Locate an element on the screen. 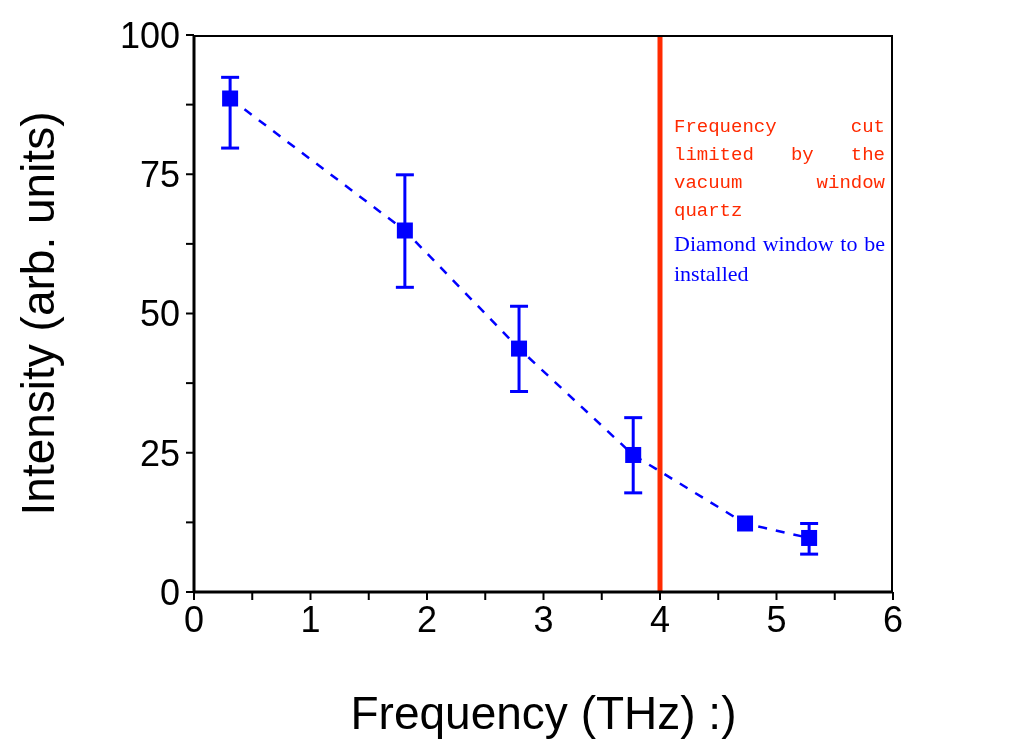 The width and height of the screenshot is (1014, 743). y-tick-label: 50 is located at coordinates (159, 314).